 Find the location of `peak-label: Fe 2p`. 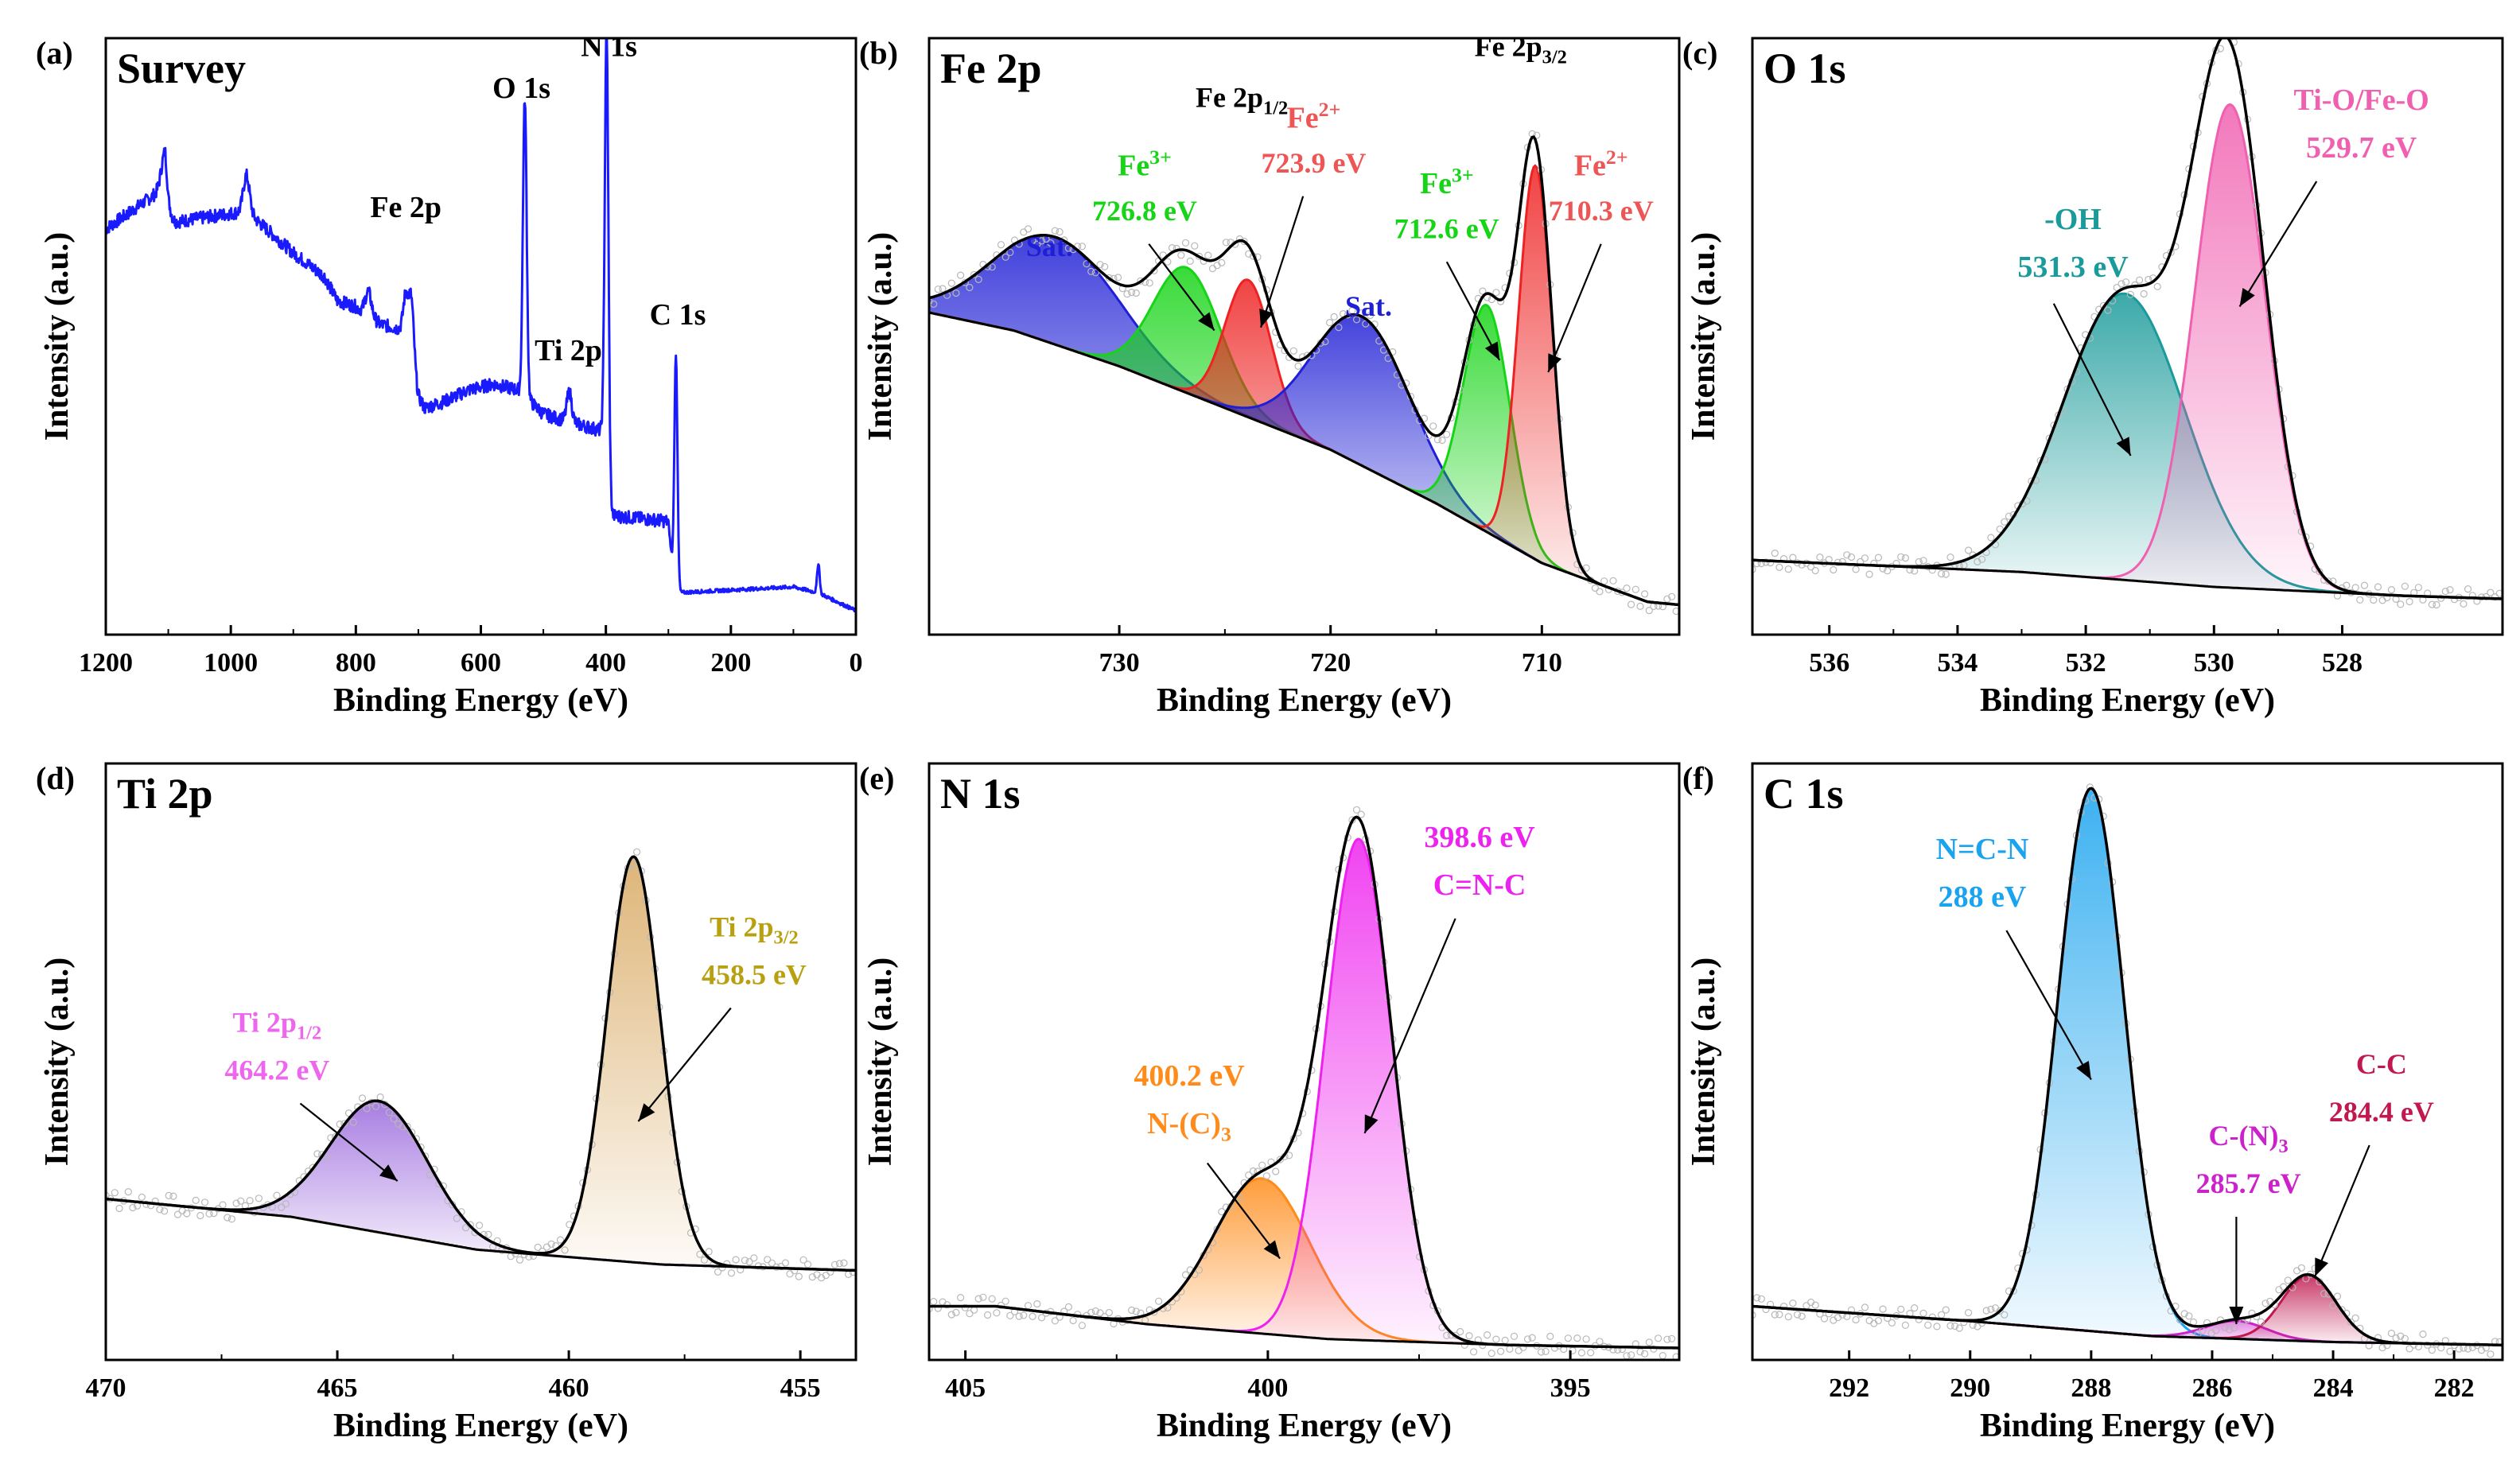

peak-label: Fe 2p is located at coordinates (405, 207).